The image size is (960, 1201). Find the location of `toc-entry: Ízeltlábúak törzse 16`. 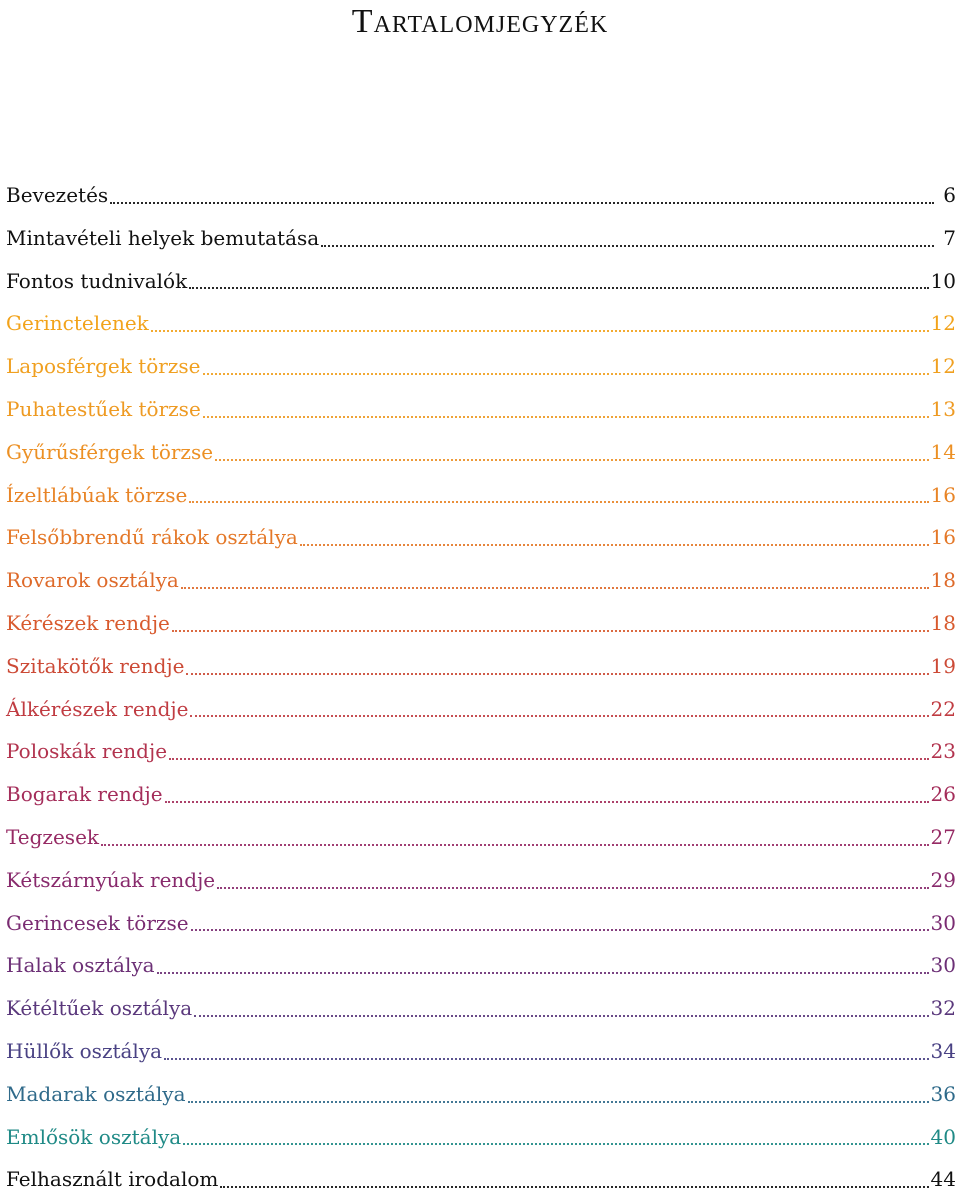

toc-entry: Ízeltlábúak törzse 16 is located at coordinates (481, 495).